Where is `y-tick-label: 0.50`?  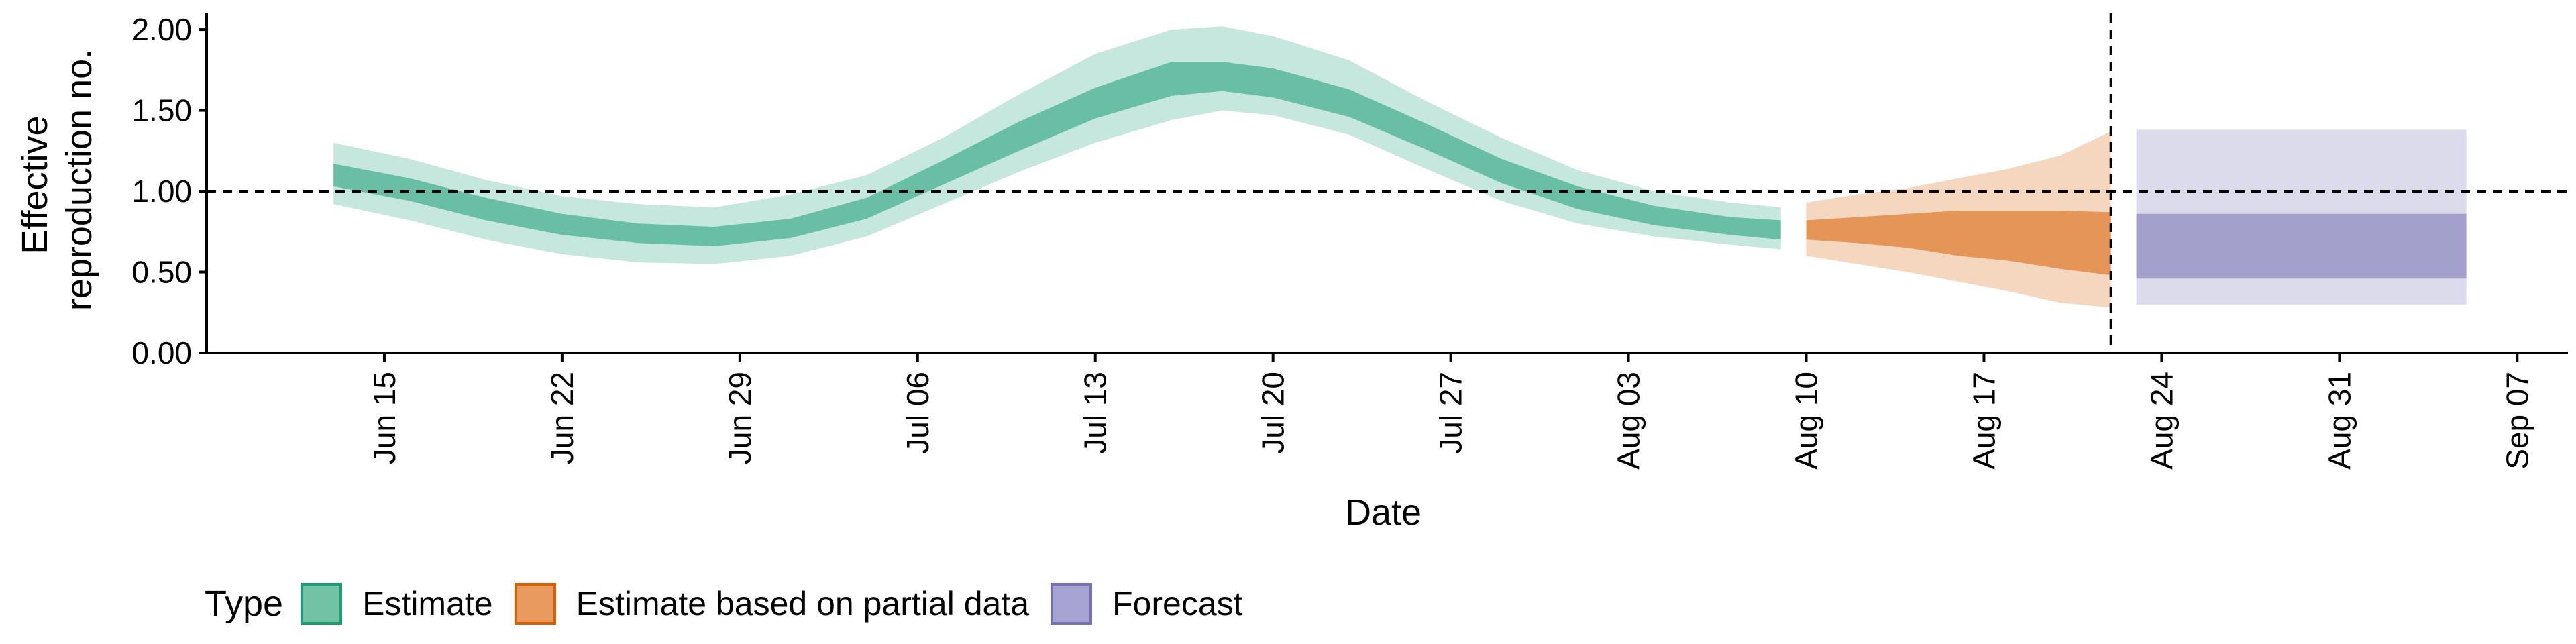
y-tick-label: 0.50 is located at coordinates (161, 272).